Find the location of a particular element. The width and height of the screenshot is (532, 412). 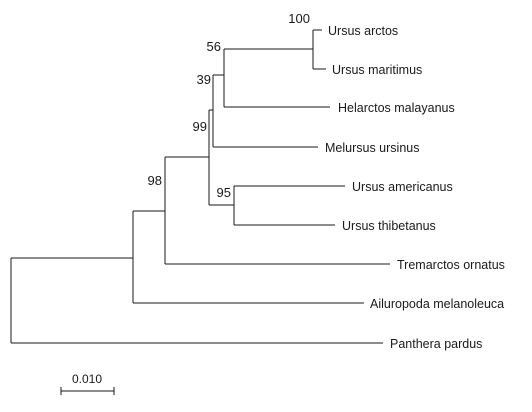

taxon-ursus-thibetanus: Ursus thibetanus is located at coordinates (389, 226).